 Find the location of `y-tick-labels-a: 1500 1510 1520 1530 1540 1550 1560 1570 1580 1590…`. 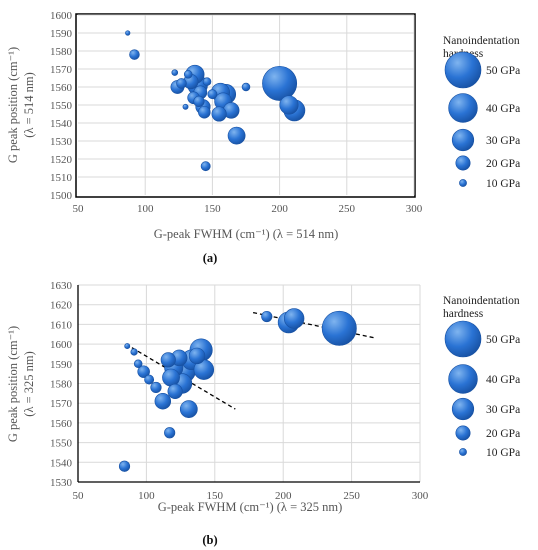

y-tick-labels-a: 1500 1510 1520 1530 1540 1550 1560 1570 1580 1590… is located at coordinates (61, 106).